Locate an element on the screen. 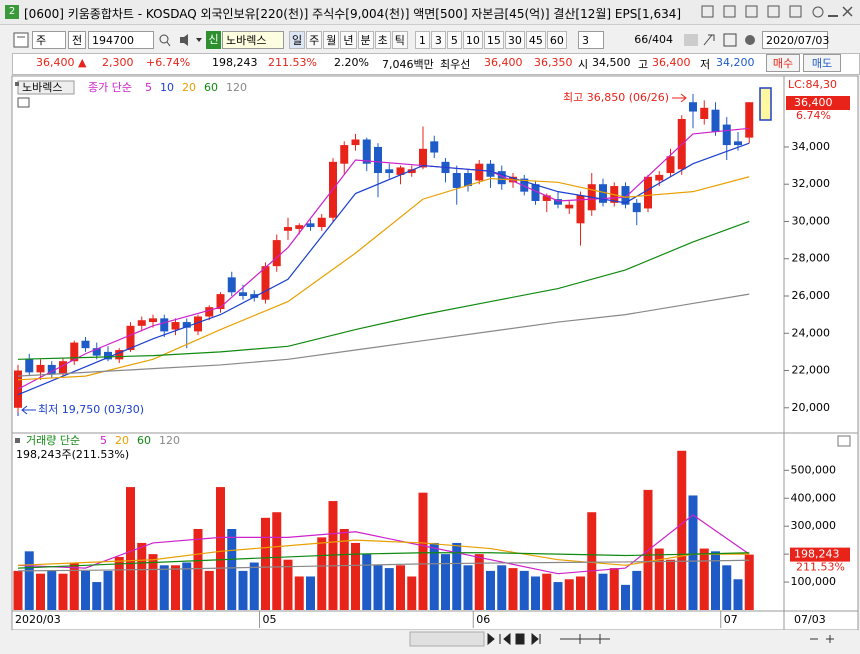 This screenshot has height=654, width=860. legend-ma: 60 is located at coordinates (144, 440).